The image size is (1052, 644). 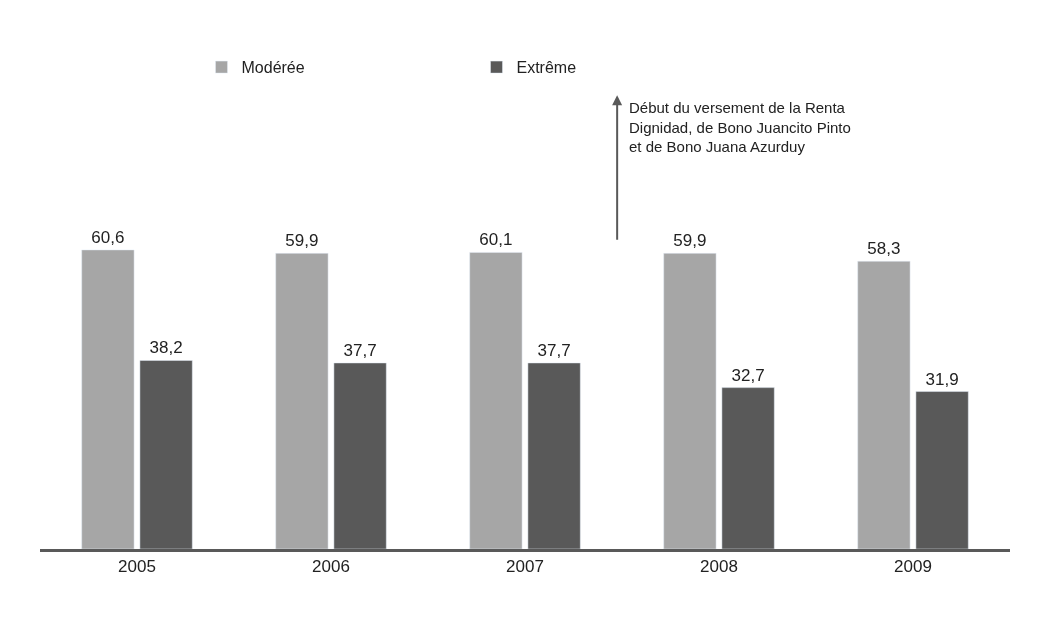 I want to click on data-label: 60,1, so click(x=496, y=240).